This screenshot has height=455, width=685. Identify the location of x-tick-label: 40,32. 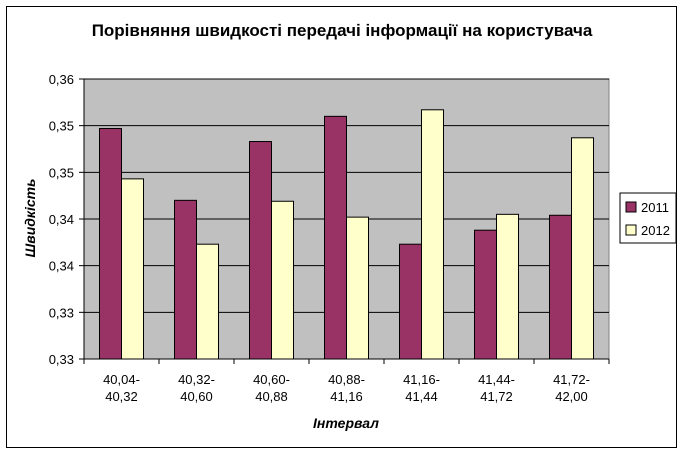
(121, 396).